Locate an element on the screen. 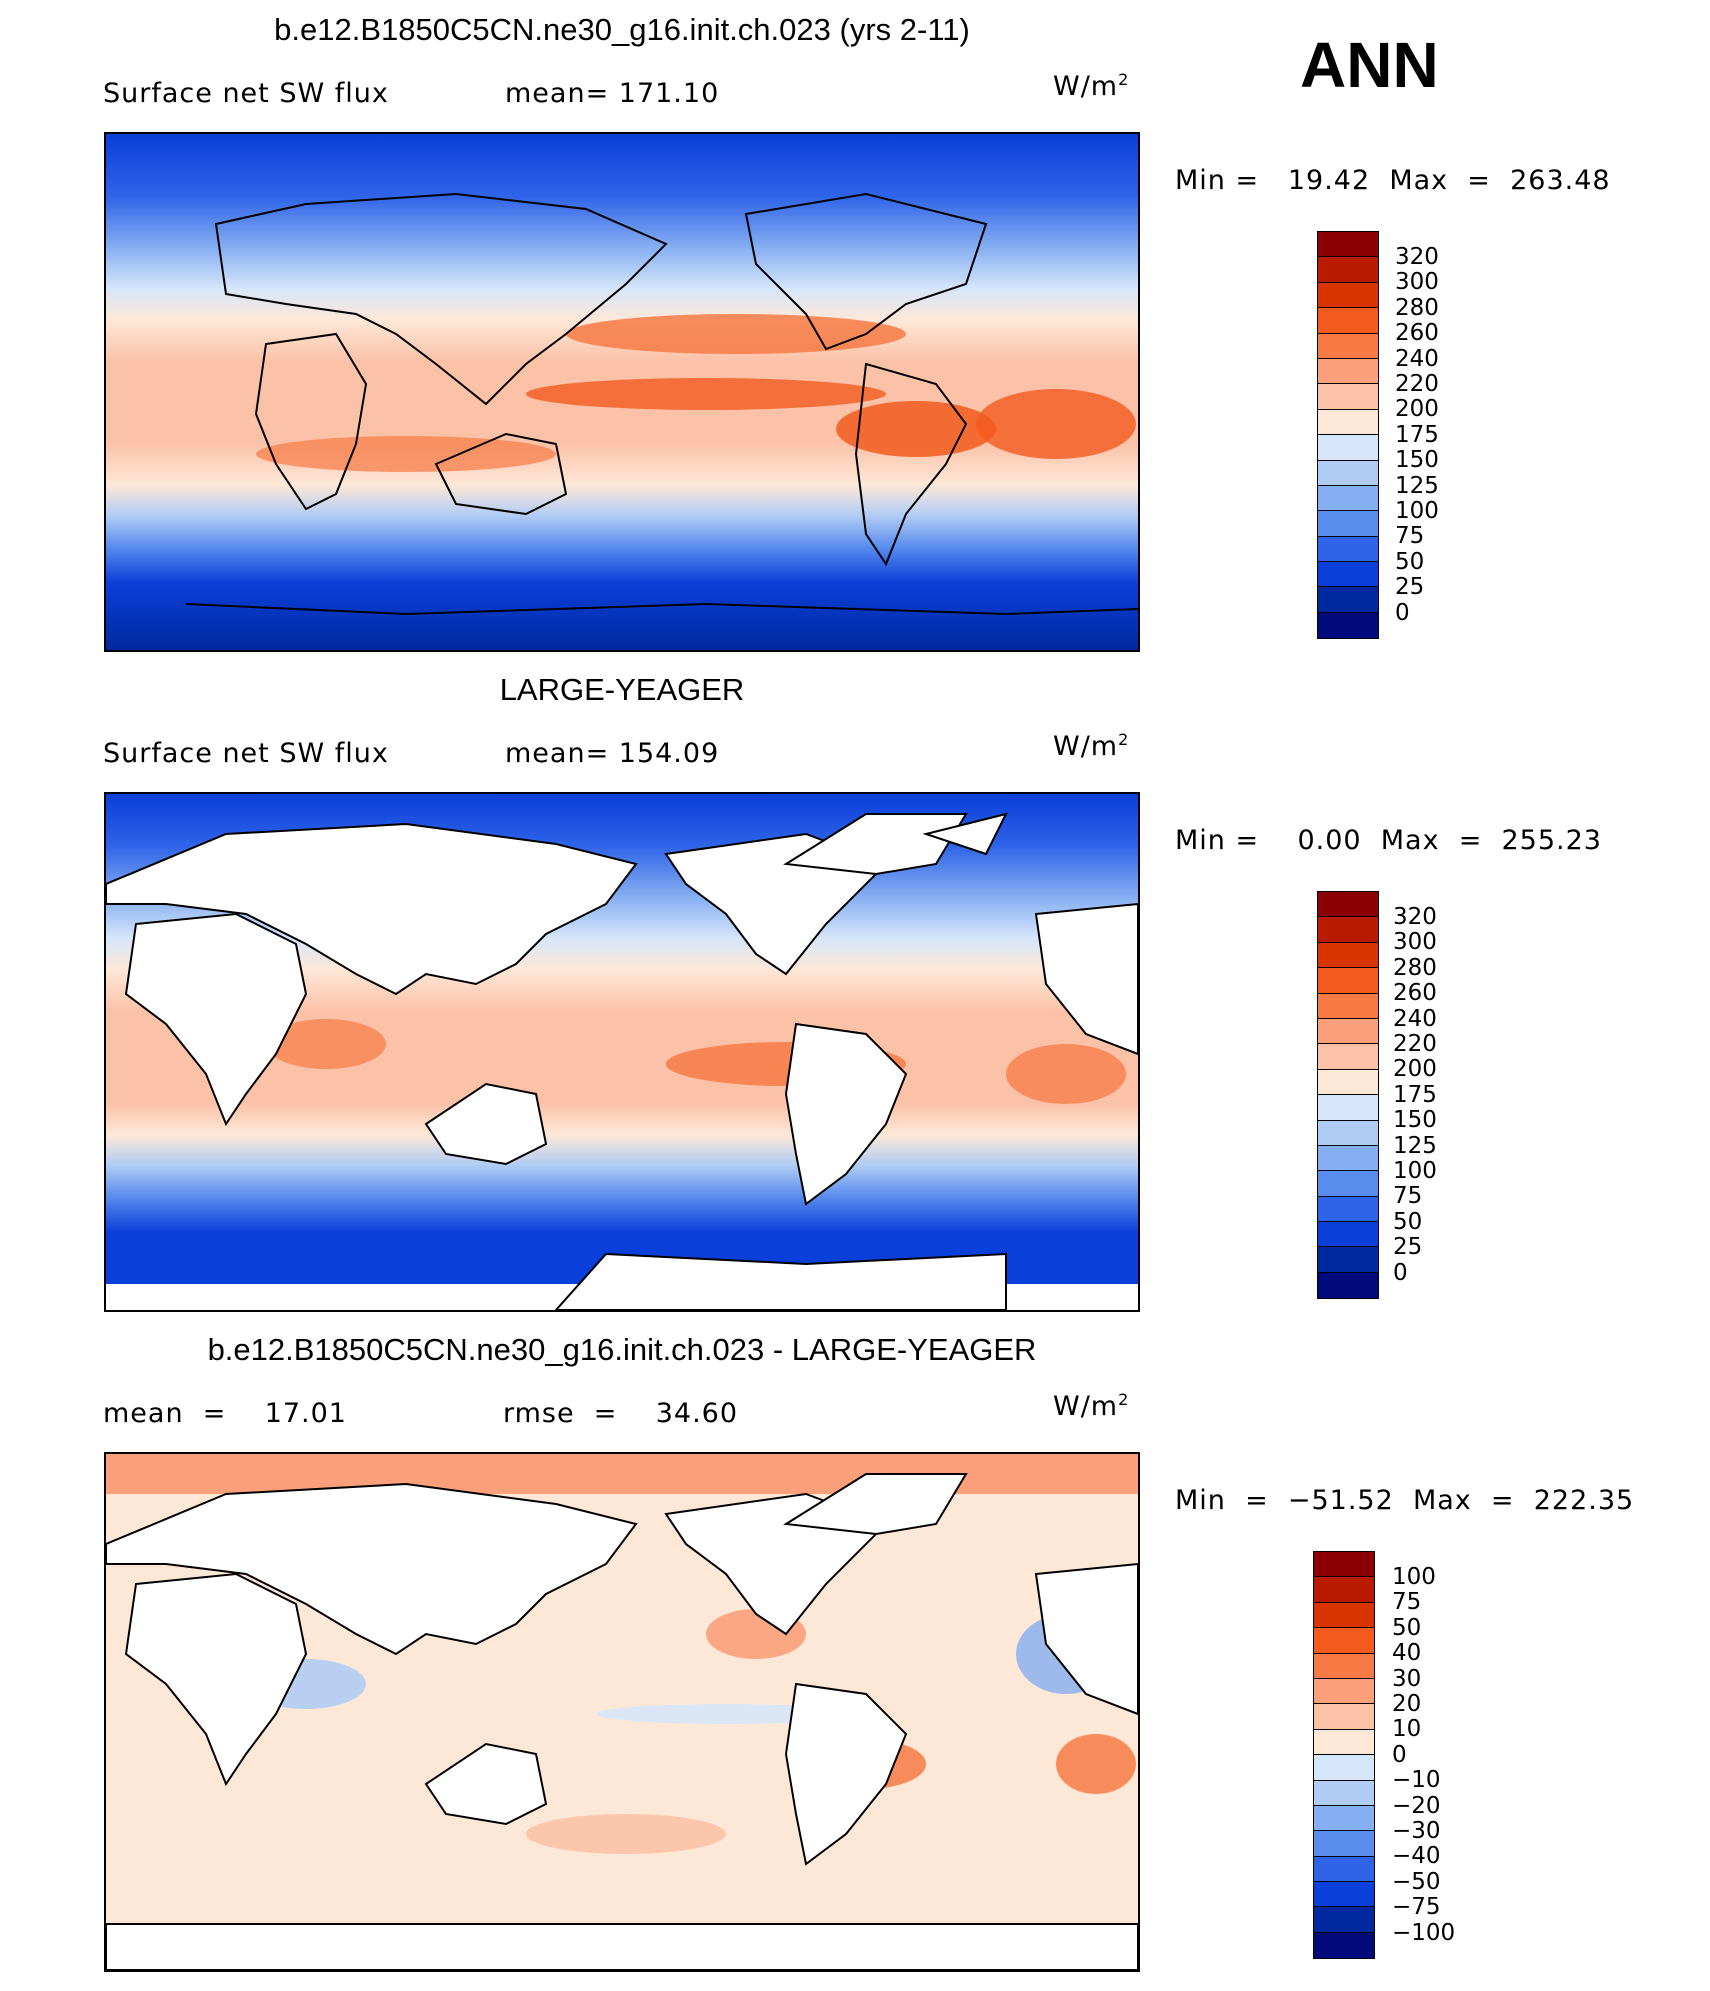  tick-label: 30 is located at coordinates (1407, 1678).